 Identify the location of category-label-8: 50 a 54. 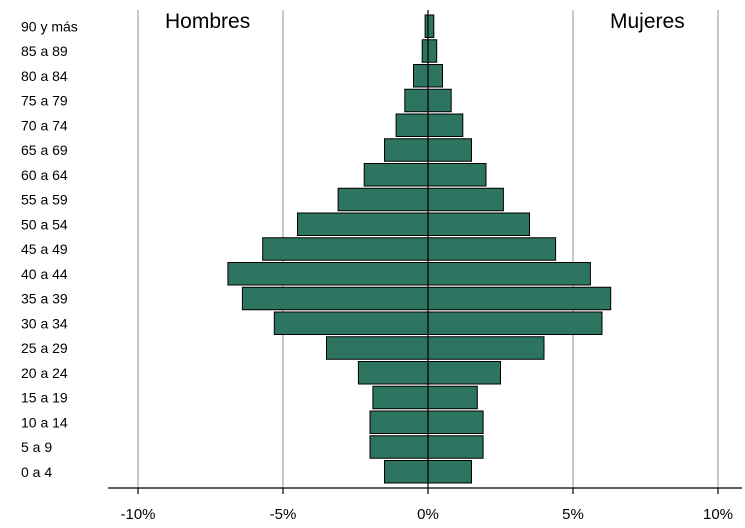
(44, 224).